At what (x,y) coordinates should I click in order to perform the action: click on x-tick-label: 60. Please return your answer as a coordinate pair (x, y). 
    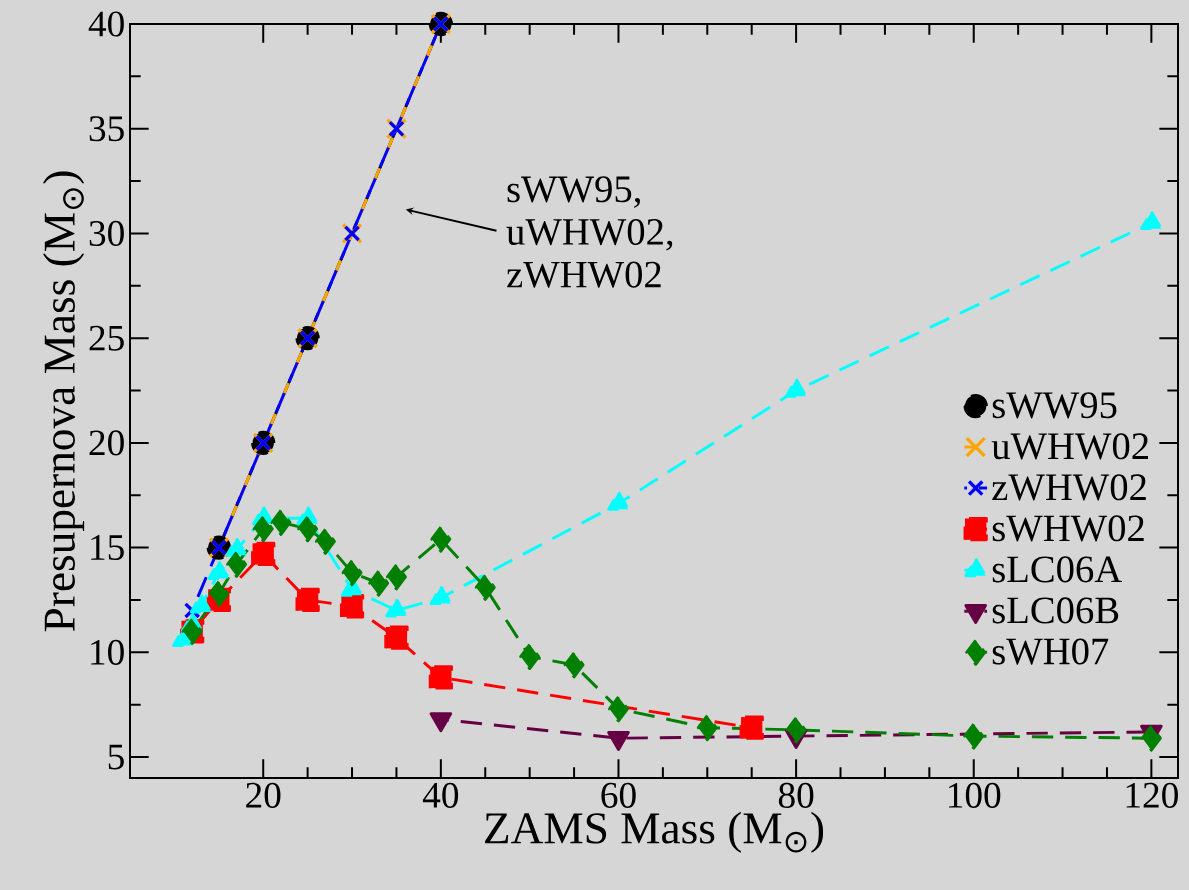
    Looking at the image, I should click on (618, 795).